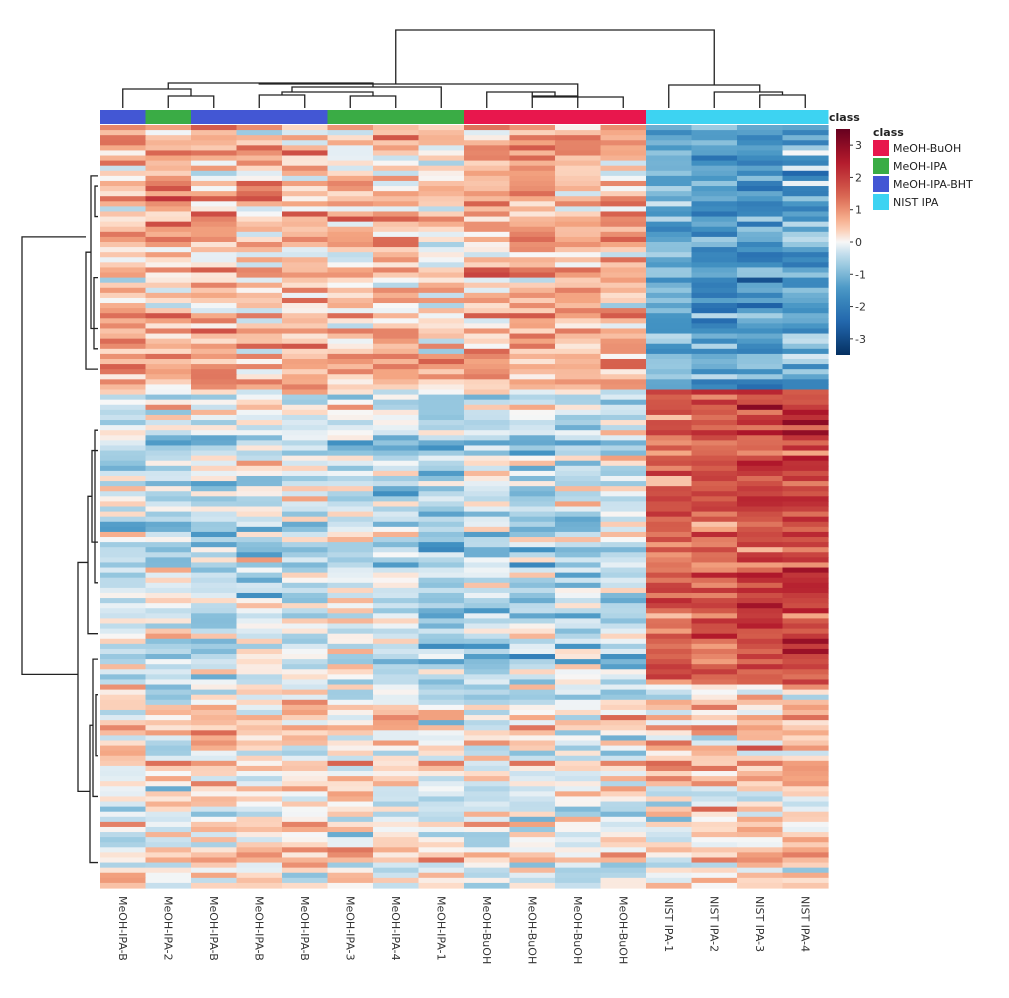 The height and width of the screenshot is (998, 1009). What do you see at coordinates (920, 166) in the screenshot?
I see `legend-label: MeOH-IPA` at bounding box center [920, 166].